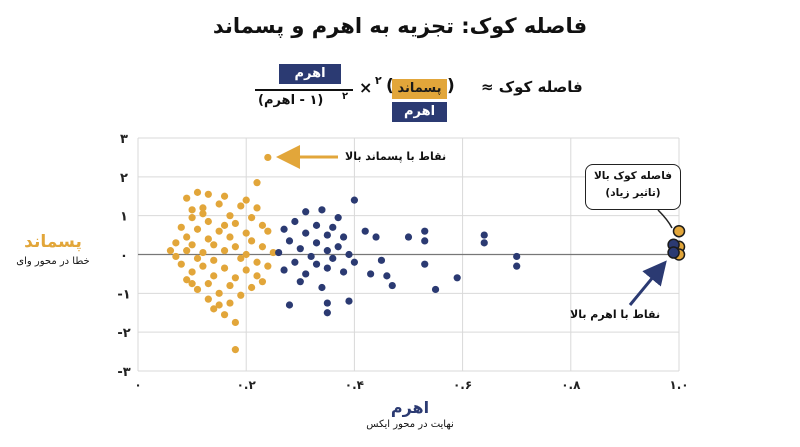 Image resolution: width=800 pixels, height=447 pixels. Describe the element at coordinates (419, 89) in the screenshot. I see `formula-residual-term: پسماند` at that location.